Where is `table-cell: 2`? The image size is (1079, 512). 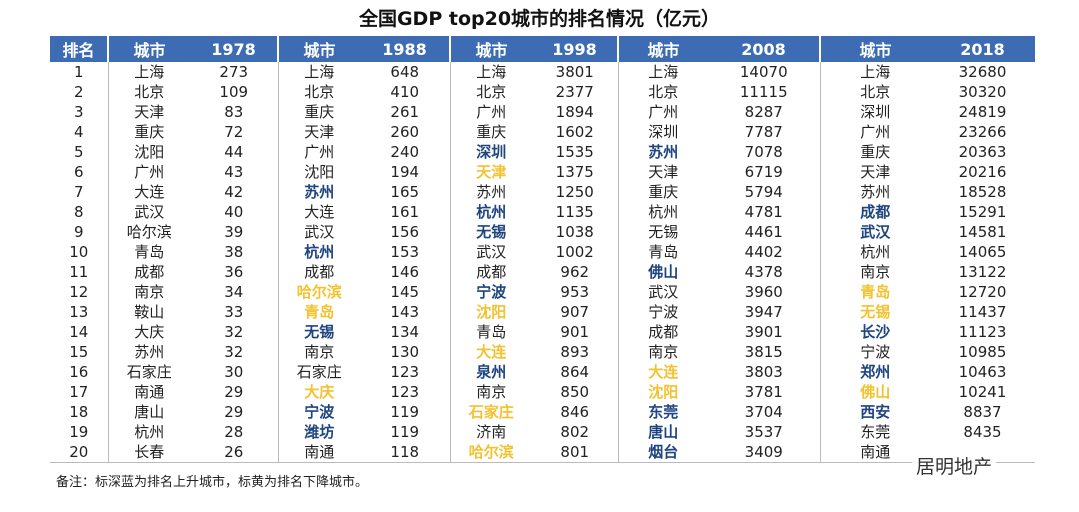
table-cell: 2 is located at coordinates (78, 92).